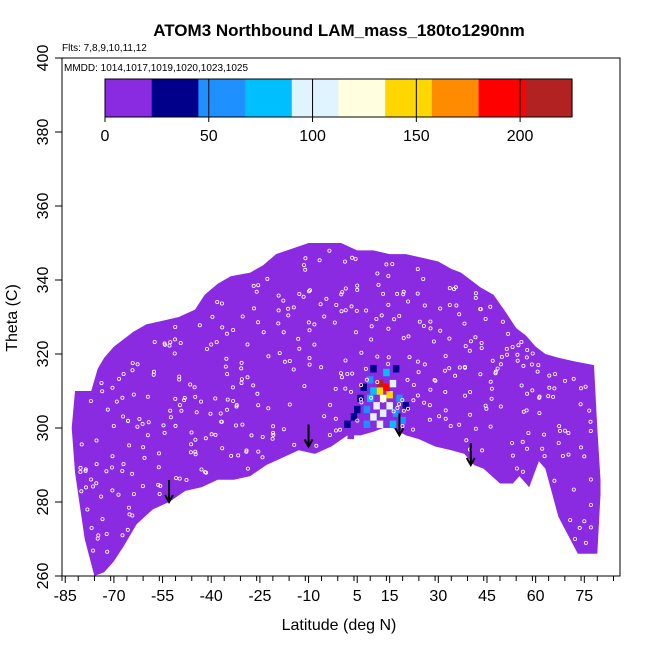 Image resolution: width=650 pixels, height=650 pixels. What do you see at coordinates (43, 428) in the screenshot?
I see `y-tick-label: 300` at bounding box center [43, 428].